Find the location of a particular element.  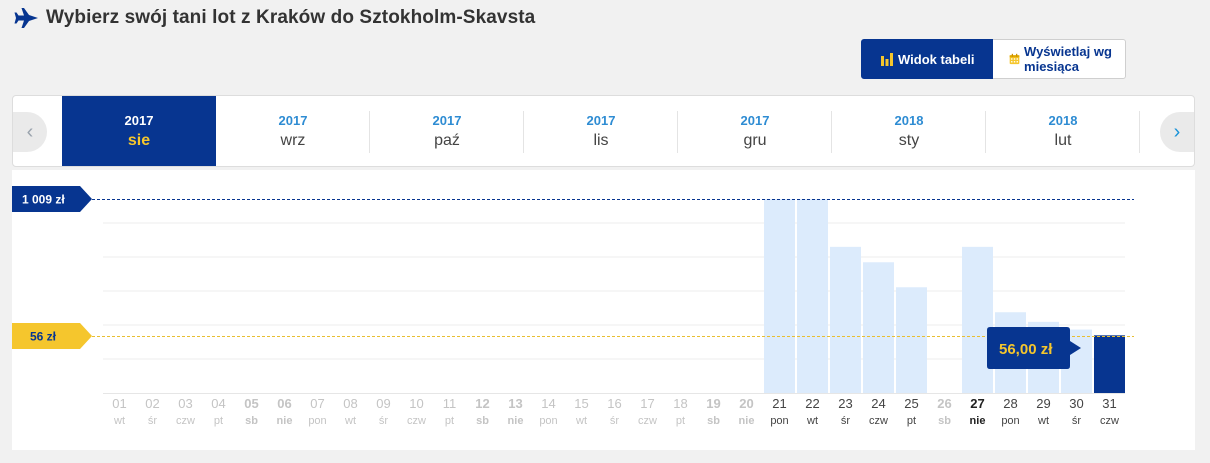

calendar-icon is located at coordinates (1014, 59).